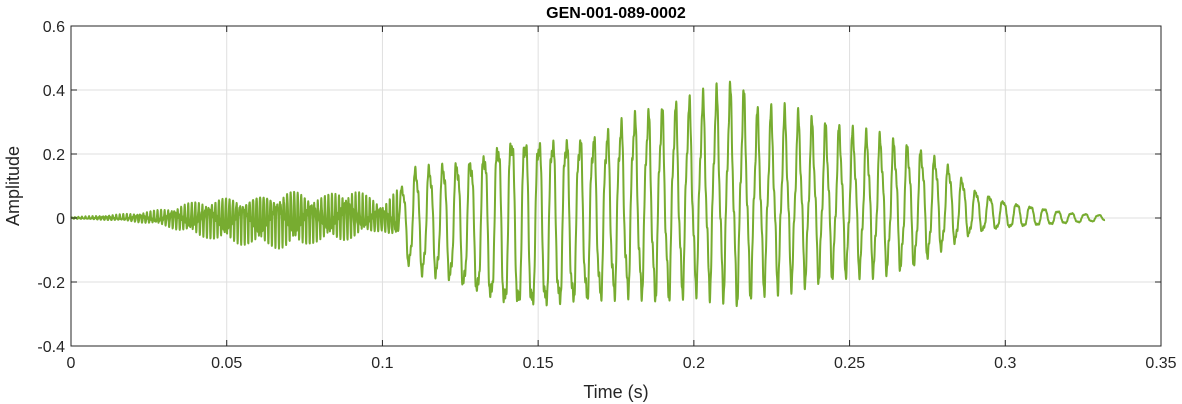 This screenshot has width=1182, height=404. What do you see at coordinates (226, 363) in the screenshot?
I see `x-tick-label: 0.05` at bounding box center [226, 363].